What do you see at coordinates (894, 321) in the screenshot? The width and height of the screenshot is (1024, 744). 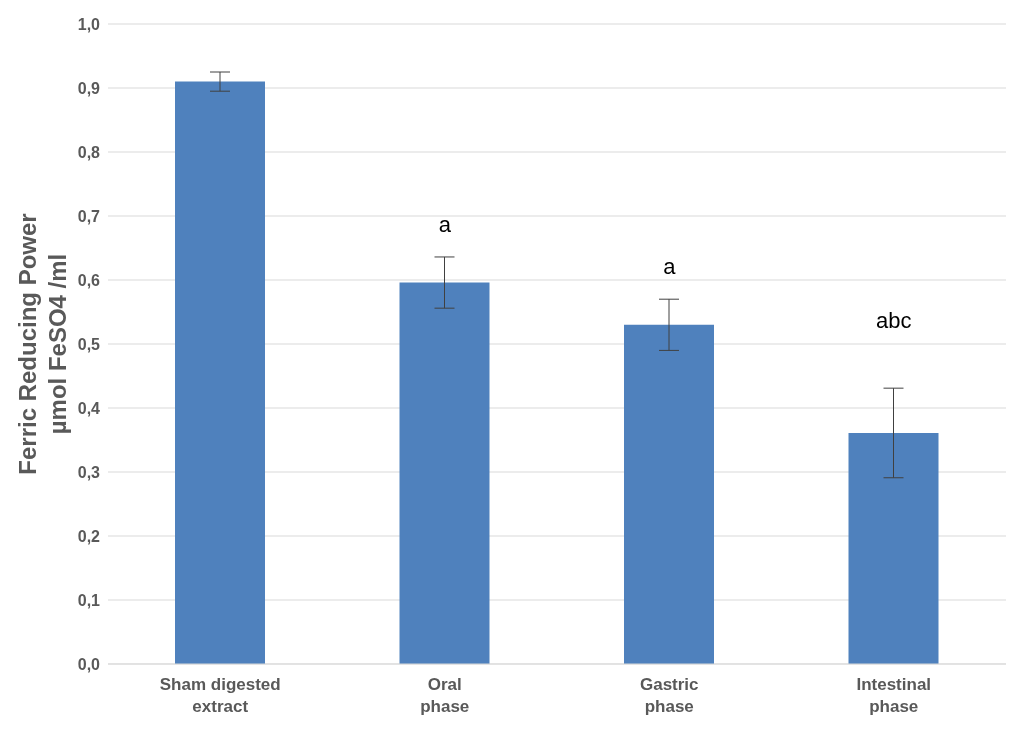 I see `annotation: abc` at bounding box center [894, 321].